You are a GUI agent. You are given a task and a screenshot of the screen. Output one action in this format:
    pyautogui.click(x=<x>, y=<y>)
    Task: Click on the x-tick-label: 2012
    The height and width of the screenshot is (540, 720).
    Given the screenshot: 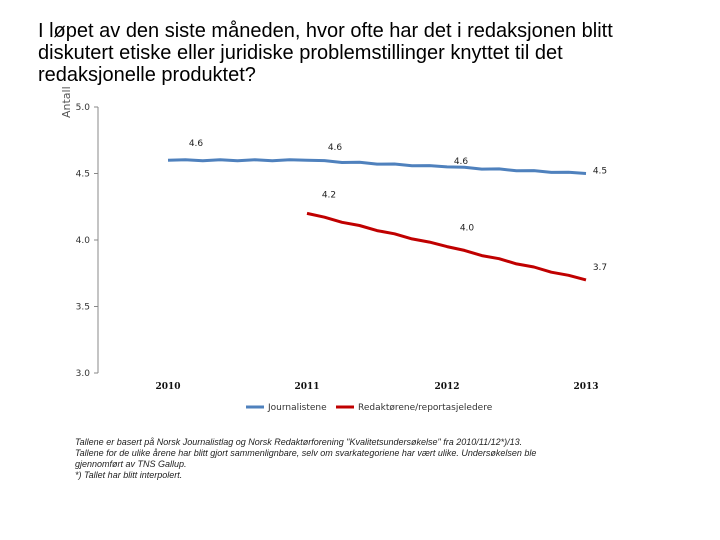 What is the action you would take?
    pyautogui.click(x=446, y=387)
    